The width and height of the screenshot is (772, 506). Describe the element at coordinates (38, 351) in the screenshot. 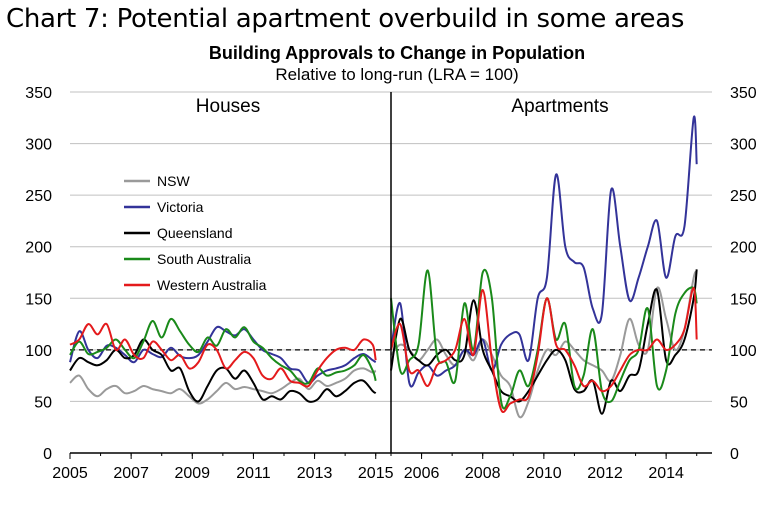

I see `y-tick-label-left: 100` at that location.